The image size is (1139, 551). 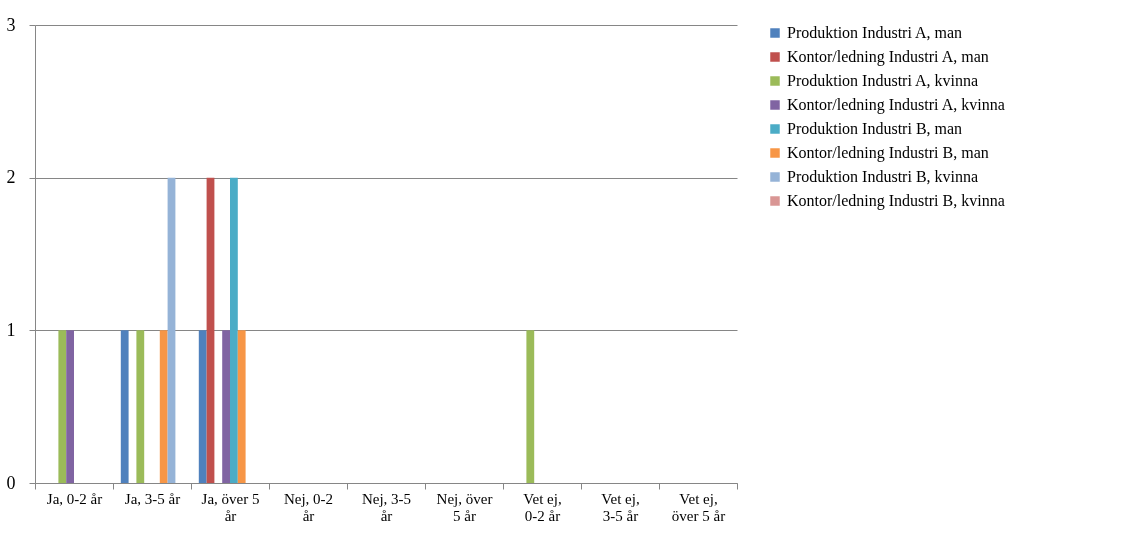 I want to click on legend-label: Produktion Industri B, man, so click(x=875, y=128).